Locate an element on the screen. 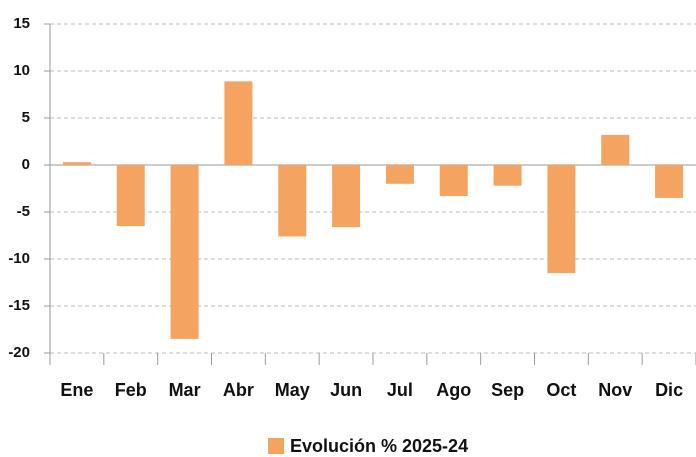 This screenshot has height=457, width=696. y-tick-label: 5 is located at coordinates (26, 117).